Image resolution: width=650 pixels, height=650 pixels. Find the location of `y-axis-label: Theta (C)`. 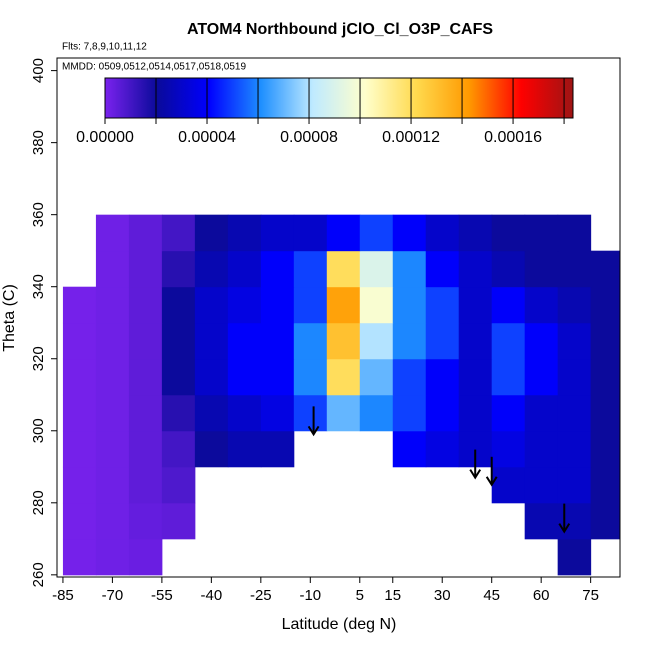

y-axis-label: Theta (C) is located at coordinates (9, 318).